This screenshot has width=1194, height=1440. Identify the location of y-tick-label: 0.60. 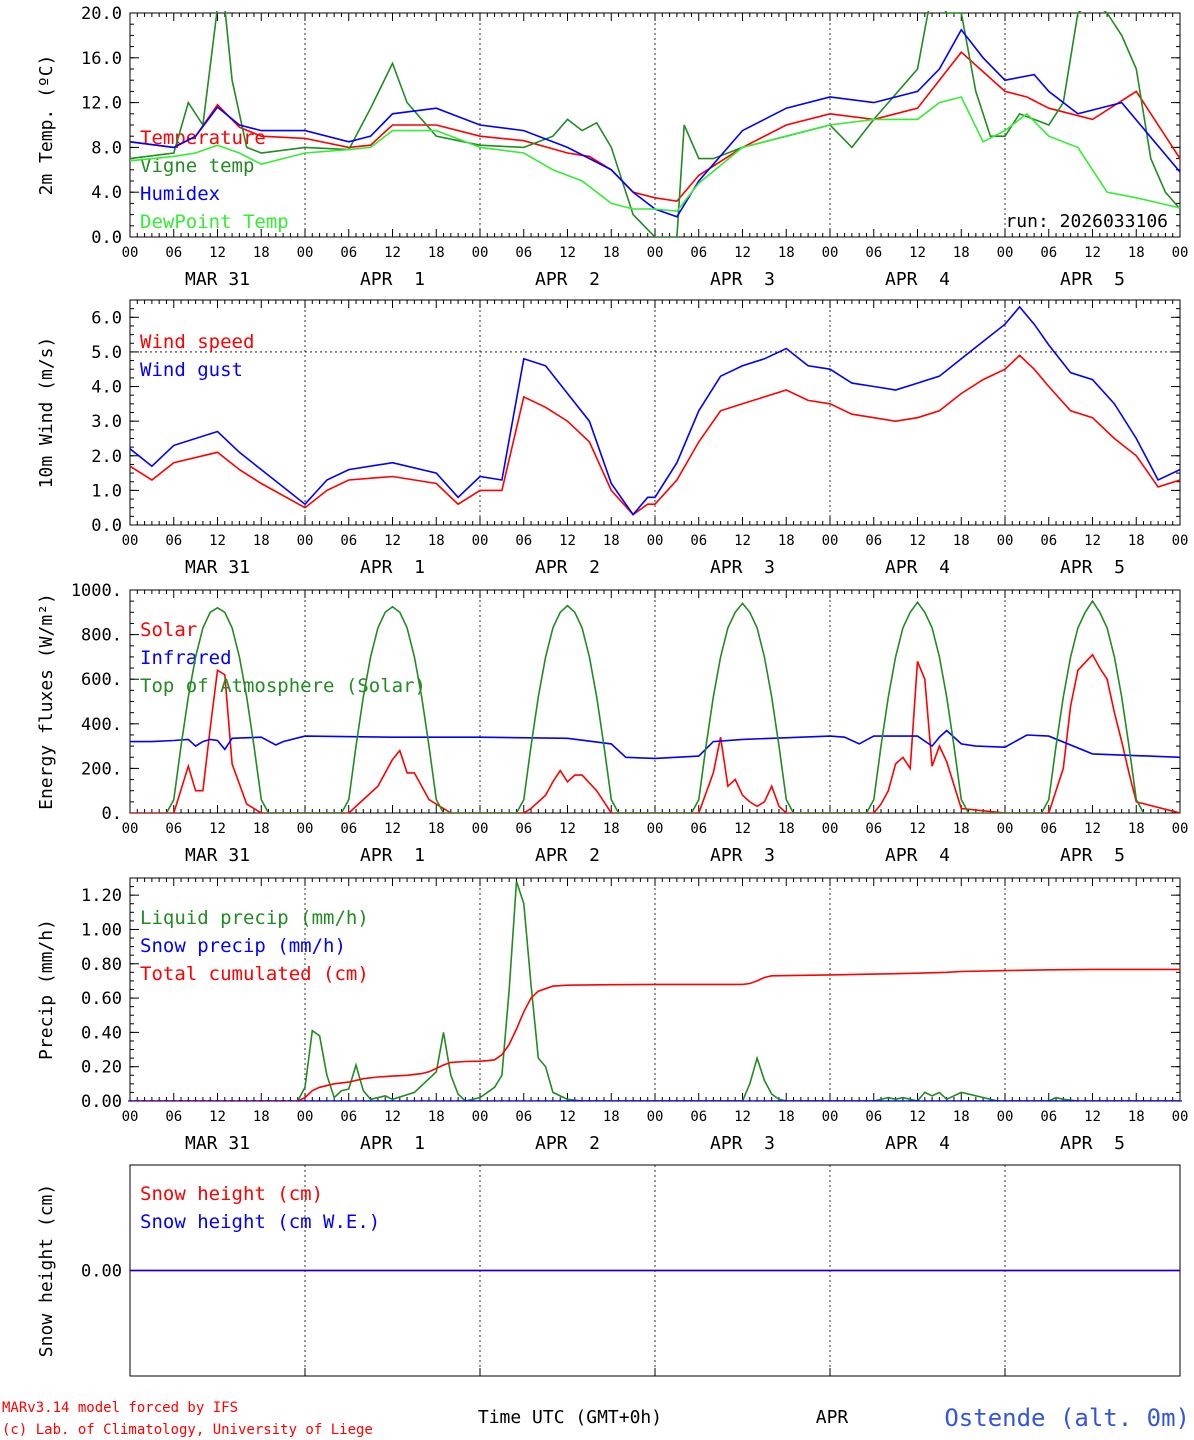
(101, 999).